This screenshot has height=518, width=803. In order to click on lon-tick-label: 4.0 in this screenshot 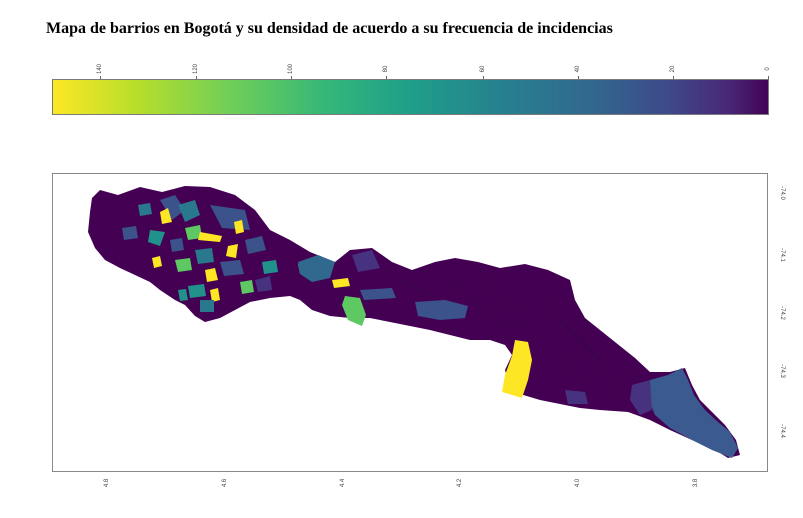, I will do `click(578, 483)`.